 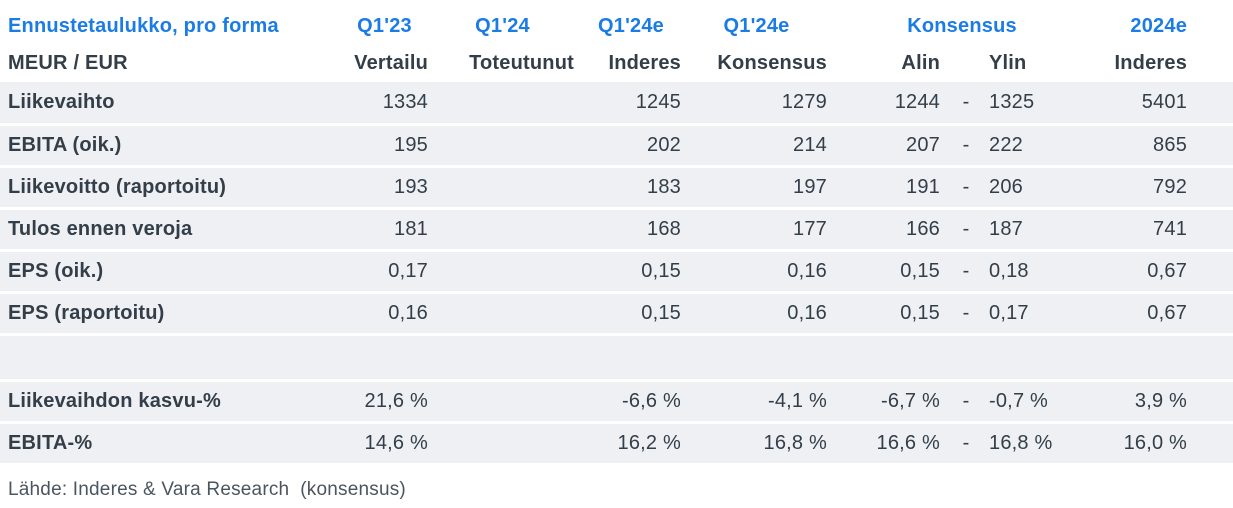 I want to click on cell-2024e: 3,9 %, so click(x=1146, y=402).